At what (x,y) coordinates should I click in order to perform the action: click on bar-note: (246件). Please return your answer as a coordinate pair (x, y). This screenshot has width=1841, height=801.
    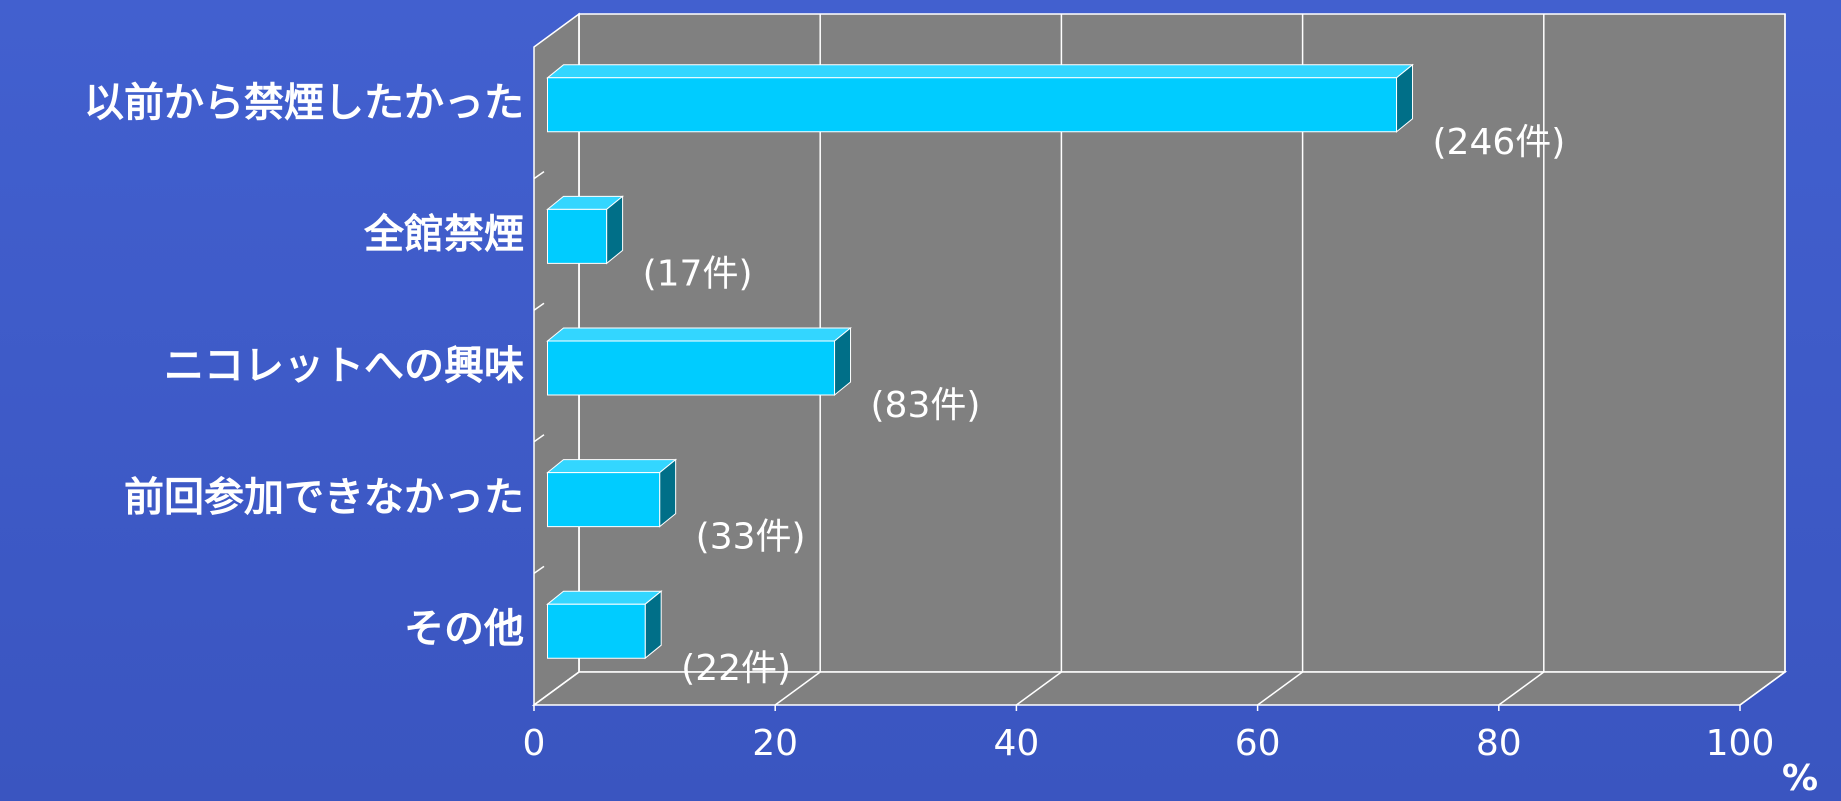
    Looking at the image, I should click on (1499, 142).